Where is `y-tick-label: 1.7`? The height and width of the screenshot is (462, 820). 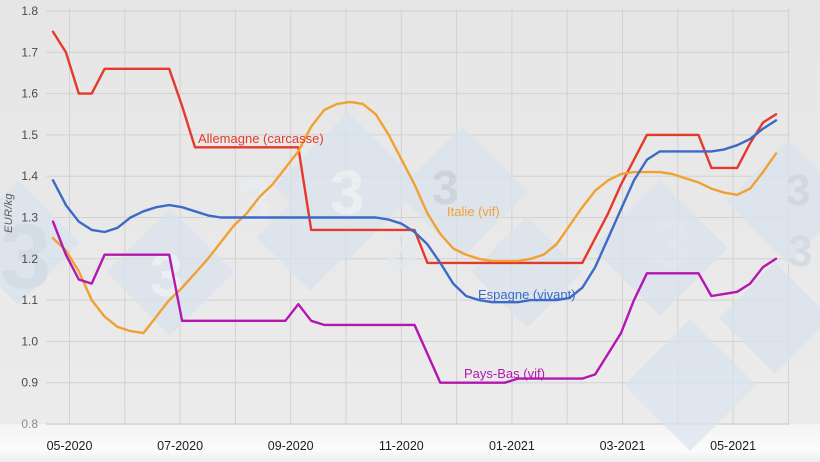 y-tick-label: 1.7 is located at coordinates (29, 52).